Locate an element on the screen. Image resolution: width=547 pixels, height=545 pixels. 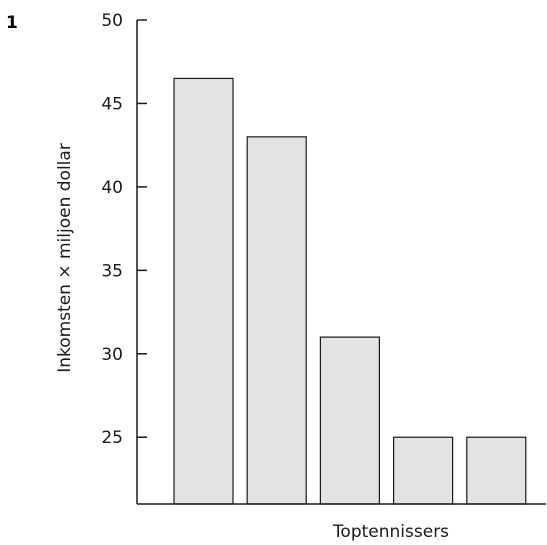
y-tick-label: 50 is located at coordinates (112, 21).